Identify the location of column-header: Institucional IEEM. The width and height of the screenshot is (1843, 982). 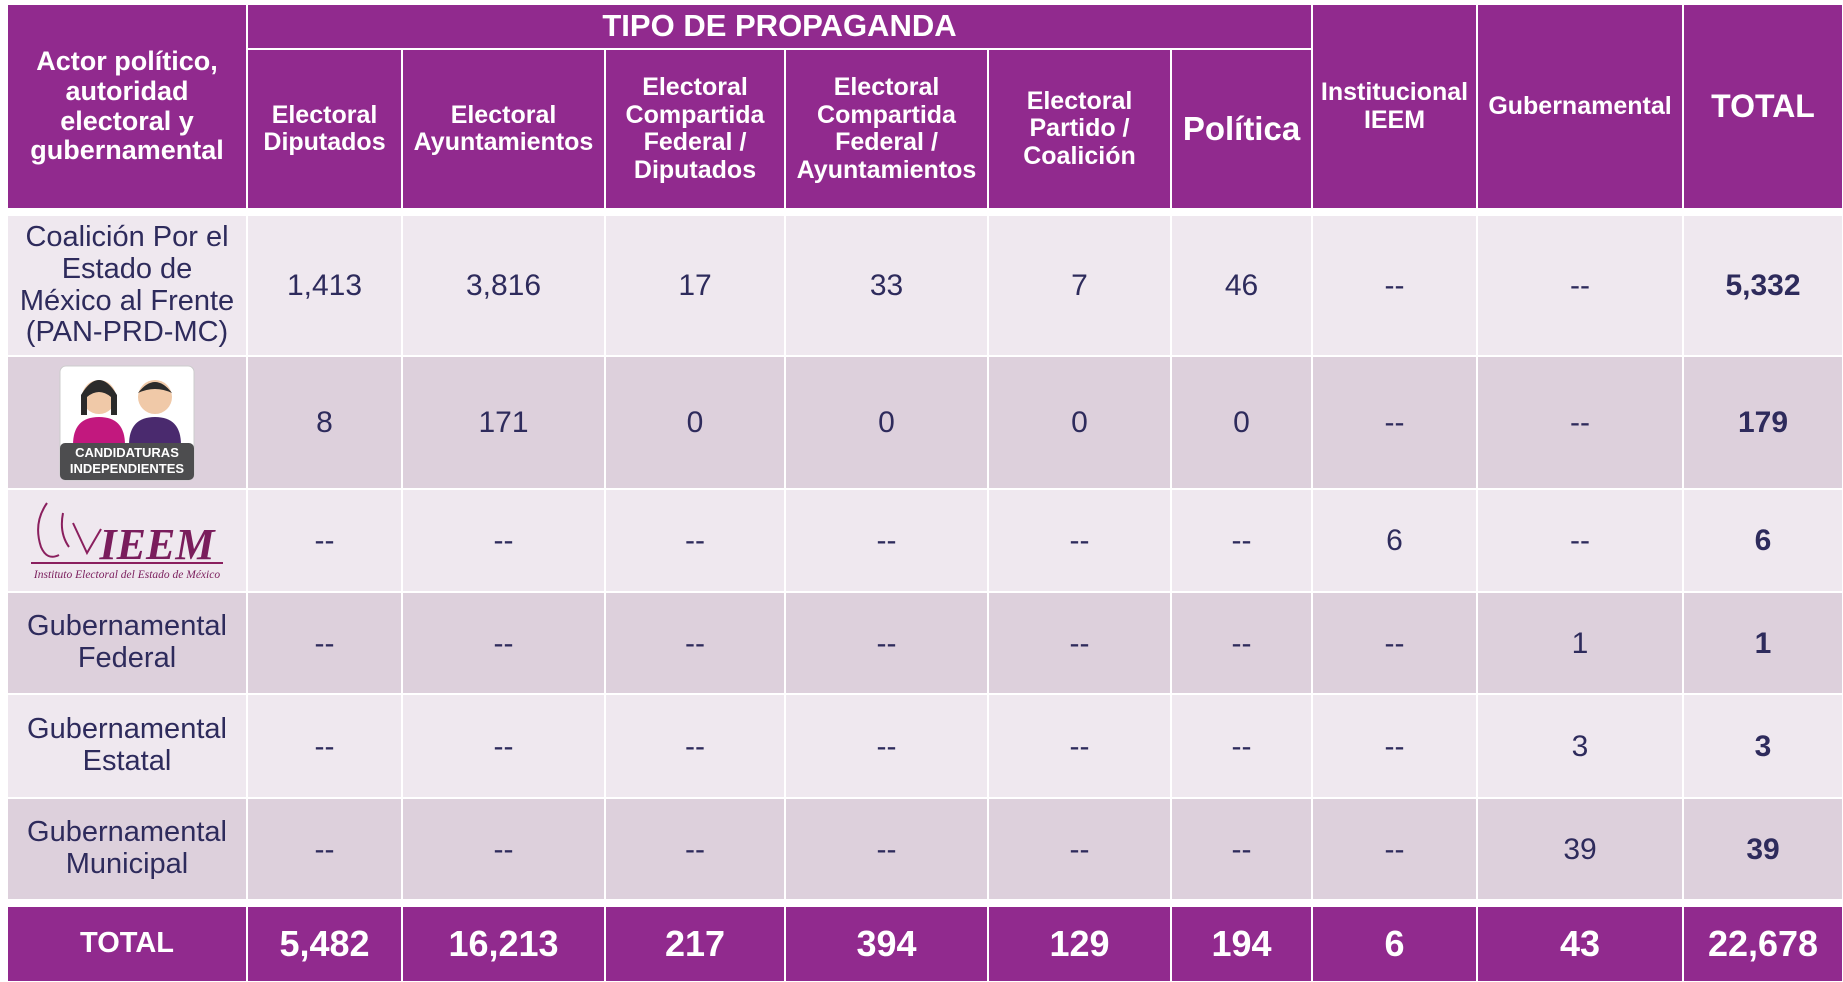
(1394, 106).